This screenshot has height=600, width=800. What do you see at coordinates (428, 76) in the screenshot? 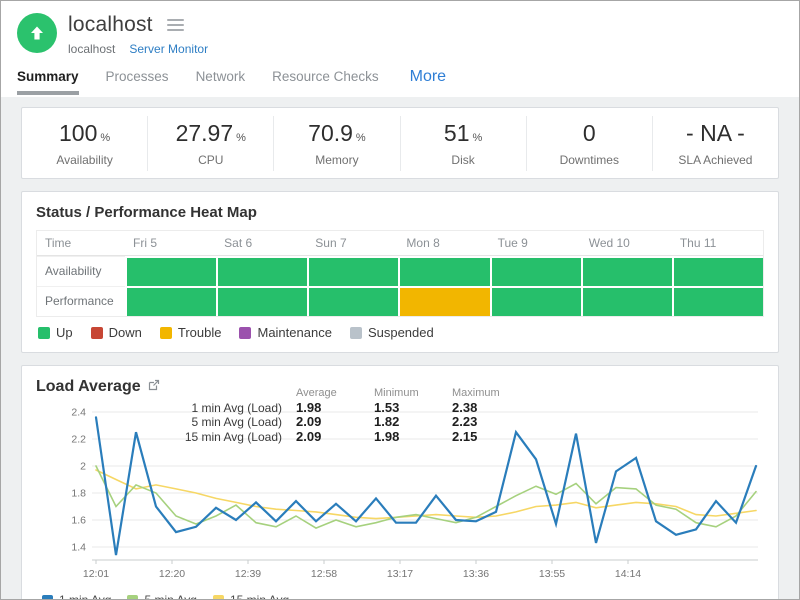
I see `tab-more: More` at bounding box center [428, 76].